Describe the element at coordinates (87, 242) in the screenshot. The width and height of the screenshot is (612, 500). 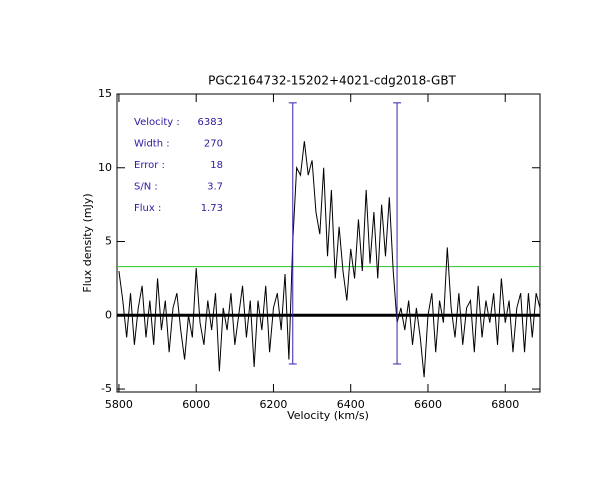
I see `y-axis-label: Flux density (mJy)` at that location.